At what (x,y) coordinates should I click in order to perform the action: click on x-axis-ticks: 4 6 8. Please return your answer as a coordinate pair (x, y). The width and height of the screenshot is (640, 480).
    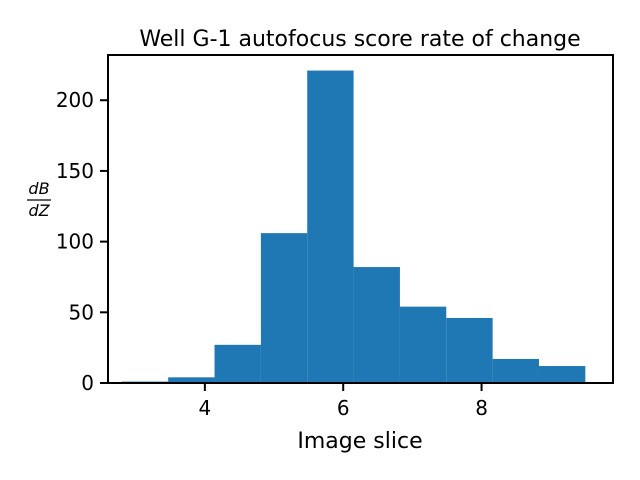
    Looking at the image, I should click on (343, 401).